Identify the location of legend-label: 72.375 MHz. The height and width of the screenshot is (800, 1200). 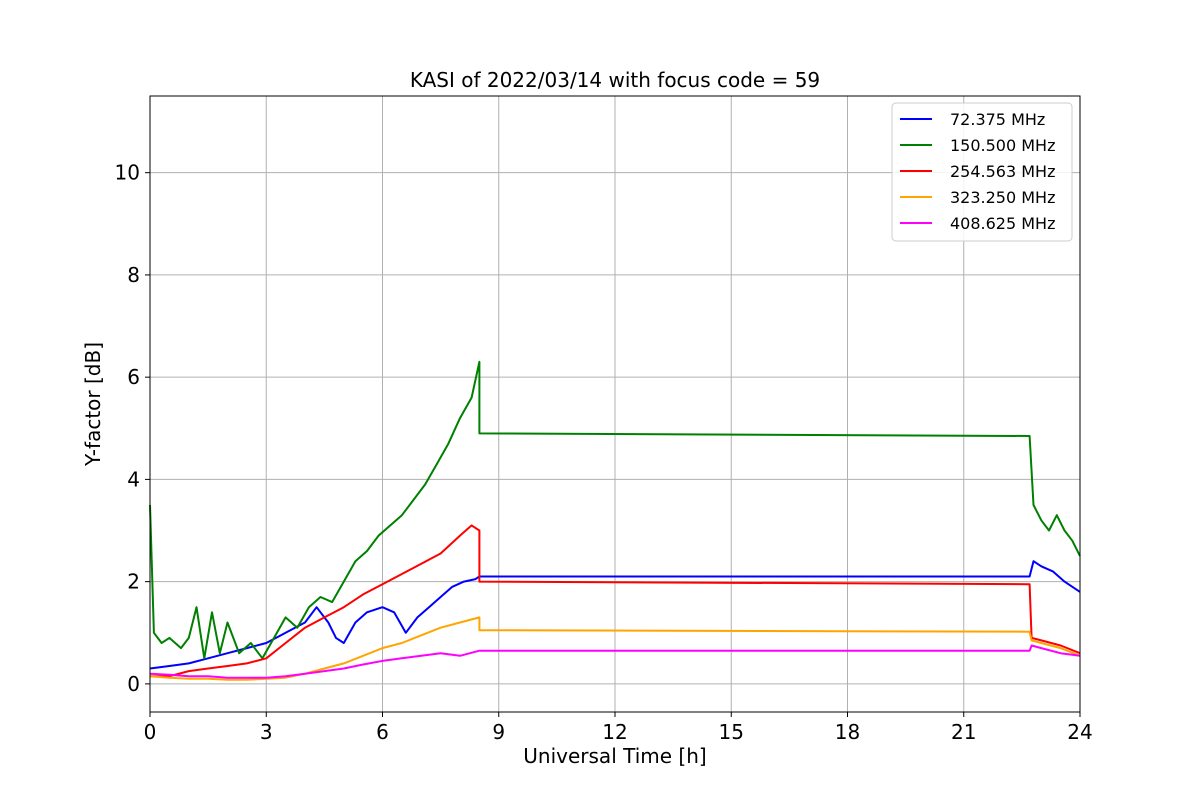
(997, 119).